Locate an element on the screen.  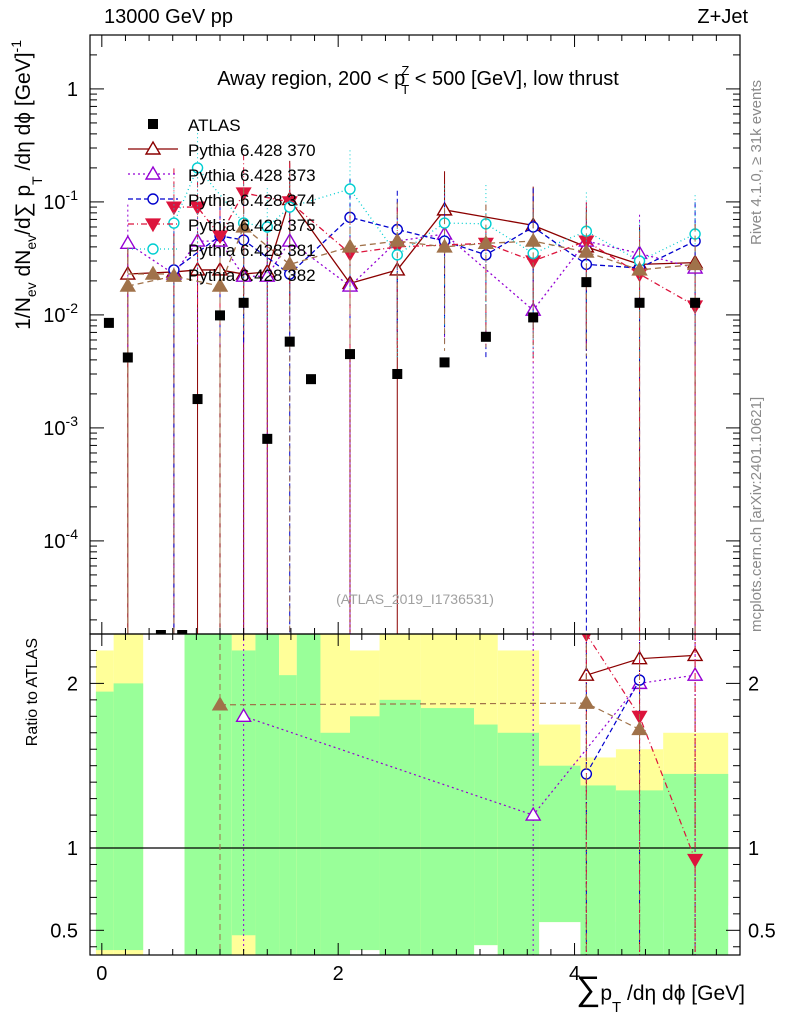
x-axis-label: ∑pT /dη dϕ [GeV] is located at coordinates (660, 993).